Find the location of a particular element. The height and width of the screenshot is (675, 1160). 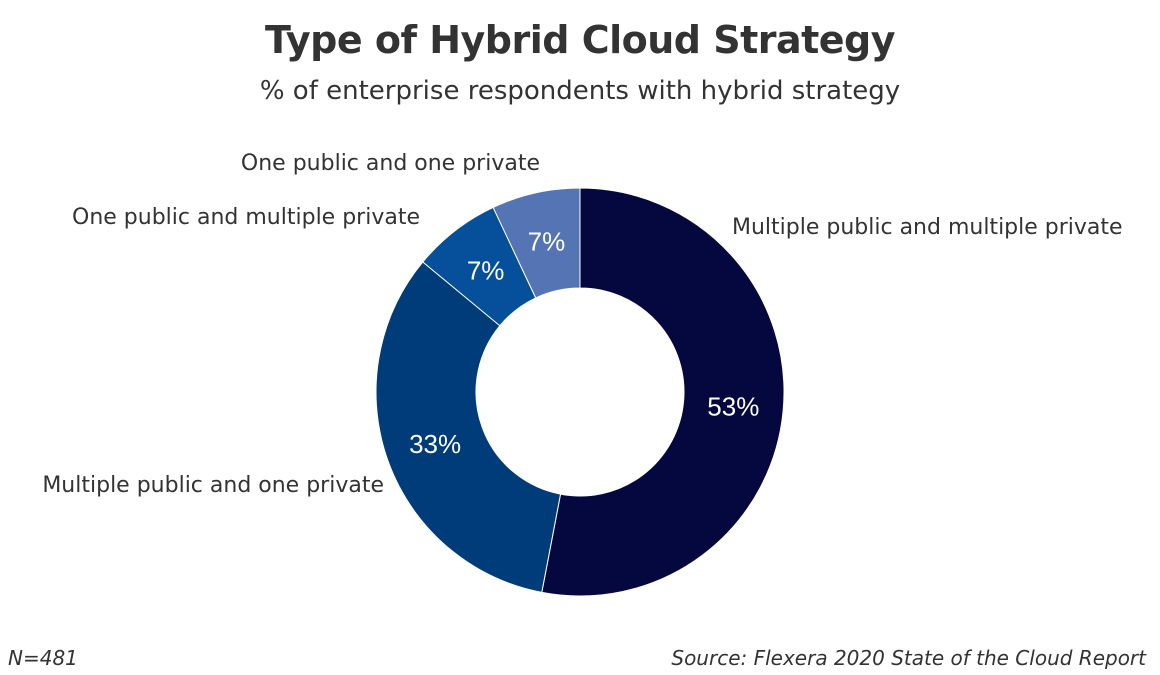

chart-title: Type of Hybrid Cloud Strategy is located at coordinates (580, 40).